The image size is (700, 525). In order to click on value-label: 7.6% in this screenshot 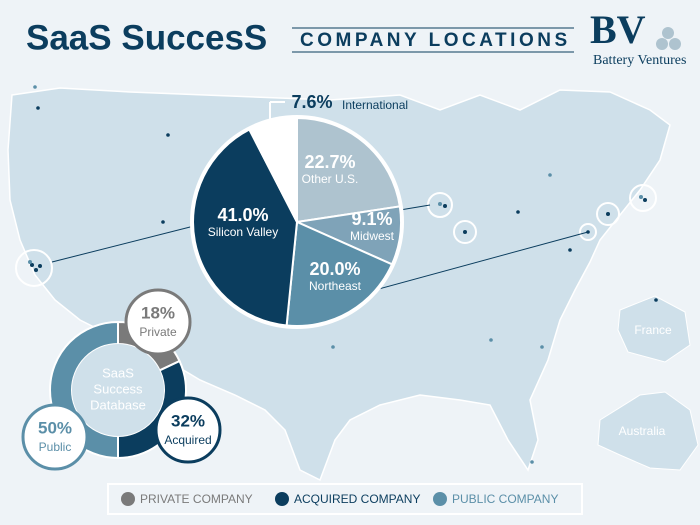, I will do `click(311, 102)`.